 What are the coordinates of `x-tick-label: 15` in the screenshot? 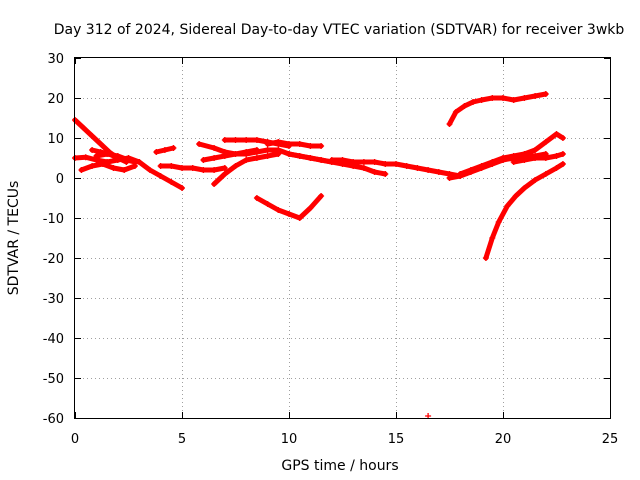 It's located at (396, 439).